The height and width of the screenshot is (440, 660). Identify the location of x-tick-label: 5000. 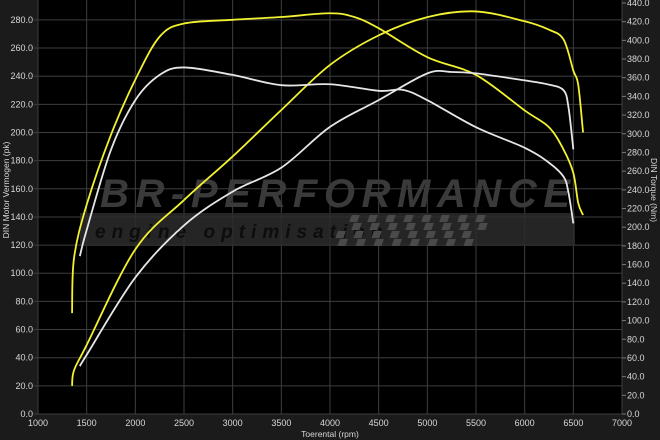
(427, 423).